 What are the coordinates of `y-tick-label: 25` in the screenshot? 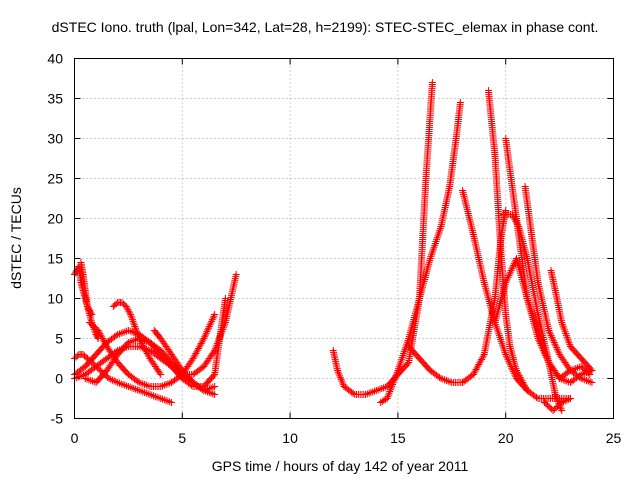 It's located at (55, 179).